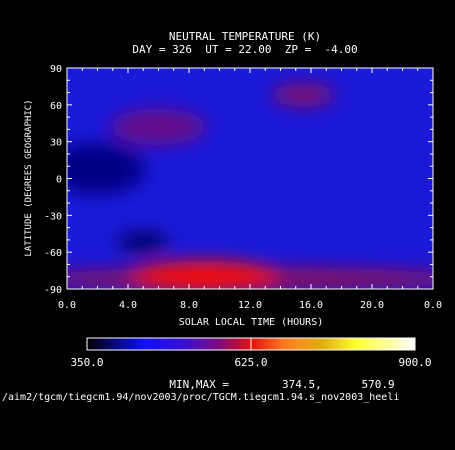 The image size is (455, 450). What do you see at coordinates (189, 305) in the screenshot?
I see `x-tick-label: 8.0` at bounding box center [189, 305].